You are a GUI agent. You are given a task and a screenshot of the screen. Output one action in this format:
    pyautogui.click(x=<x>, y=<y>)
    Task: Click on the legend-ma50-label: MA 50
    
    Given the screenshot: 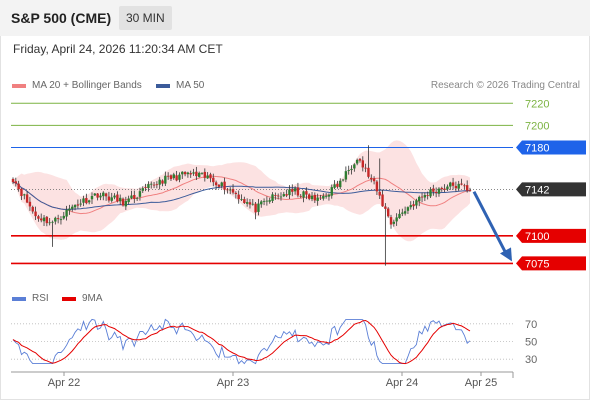 What is the action you would take?
    pyautogui.click(x=190, y=85)
    